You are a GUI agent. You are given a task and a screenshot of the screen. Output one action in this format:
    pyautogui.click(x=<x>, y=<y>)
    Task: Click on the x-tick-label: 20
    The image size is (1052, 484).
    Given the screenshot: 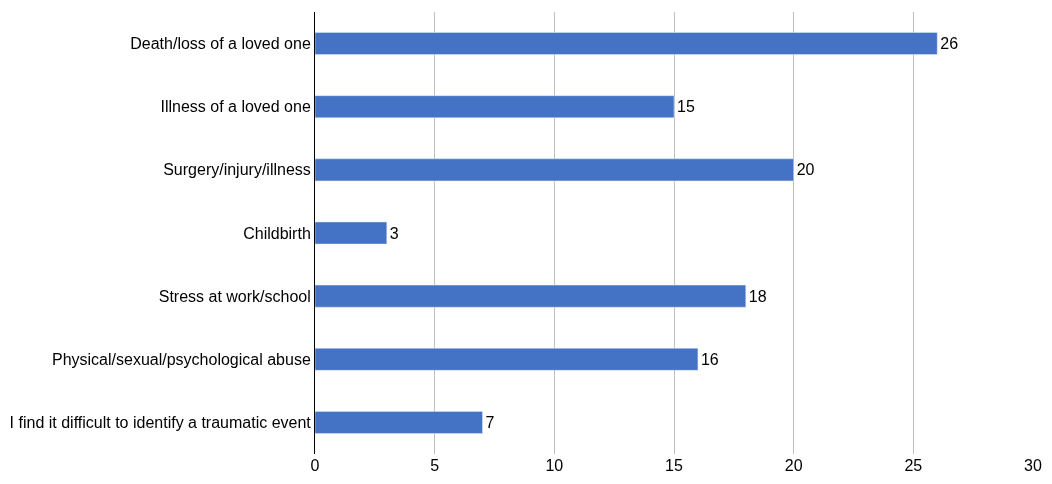 What is the action you would take?
    pyautogui.click(x=793, y=465)
    